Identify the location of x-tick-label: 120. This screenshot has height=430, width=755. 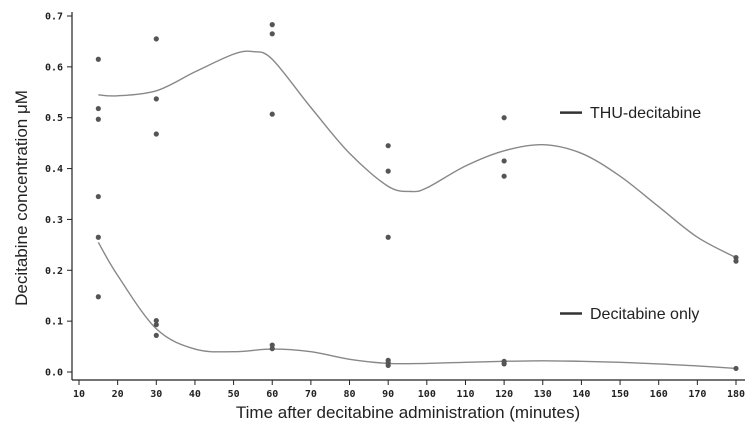
(504, 394).